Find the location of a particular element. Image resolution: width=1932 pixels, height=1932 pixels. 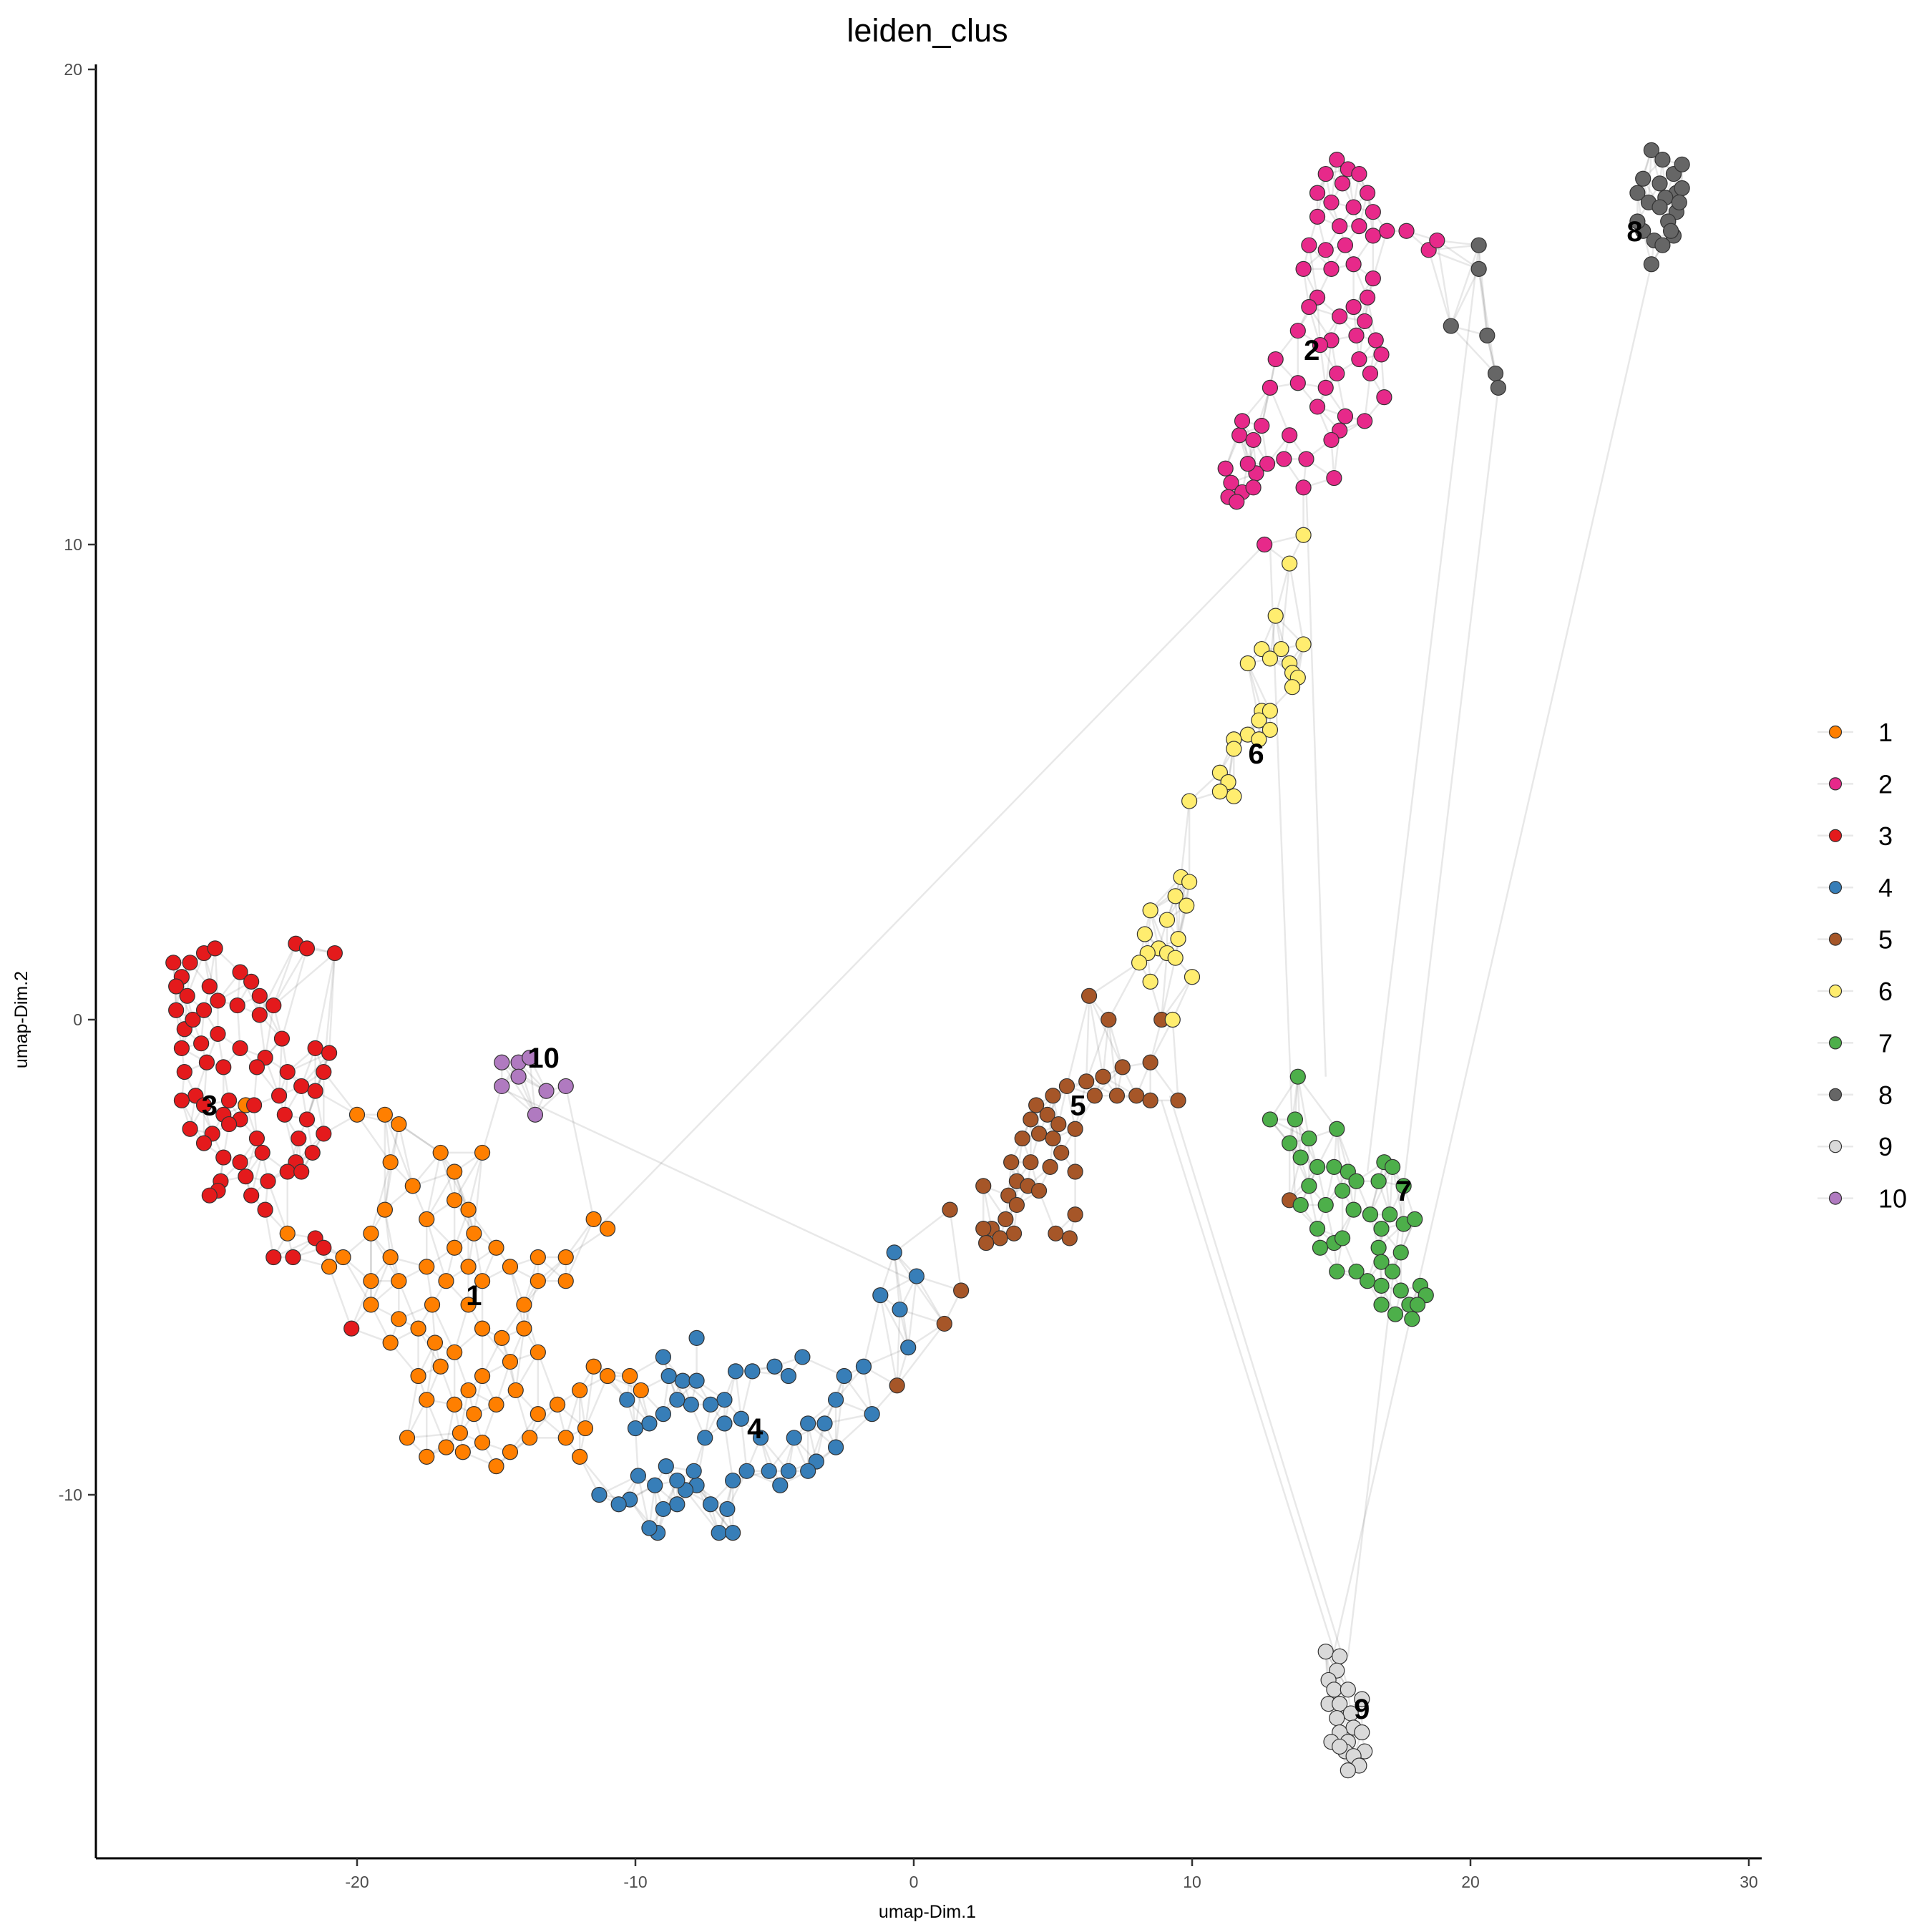

y-tick-label: 0 is located at coordinates (77, 1019).